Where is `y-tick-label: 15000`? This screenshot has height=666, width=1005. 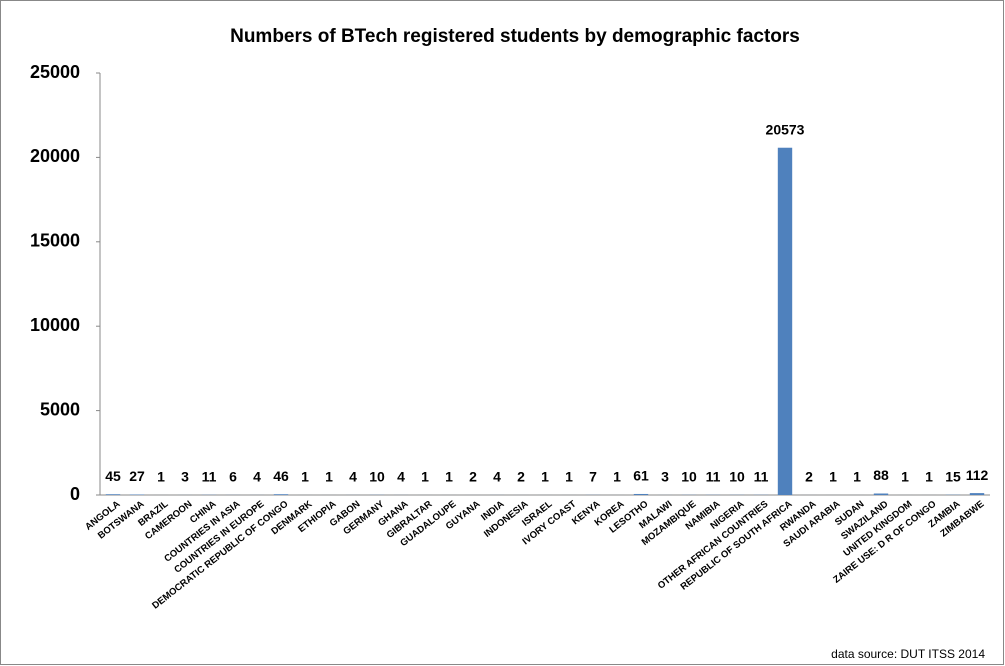 y-tick-label: 15000 is located at coordinates (55, 241).